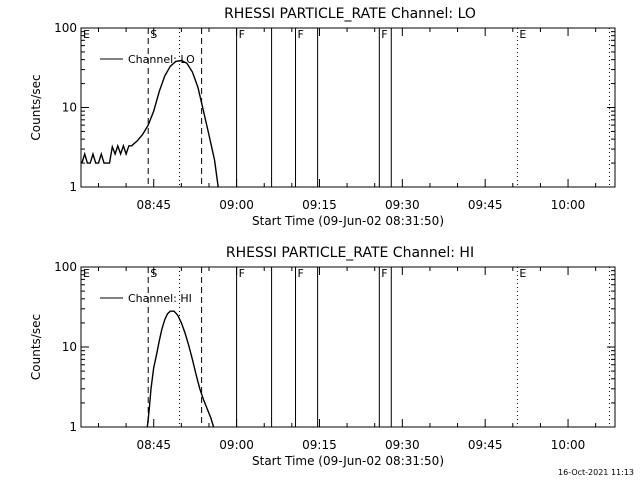 The height and width of the screenshot is (480, 640). Describe the element at coordinates (160, 298) in the screenshot. I see `legend-label: Channel: HI` at that location.